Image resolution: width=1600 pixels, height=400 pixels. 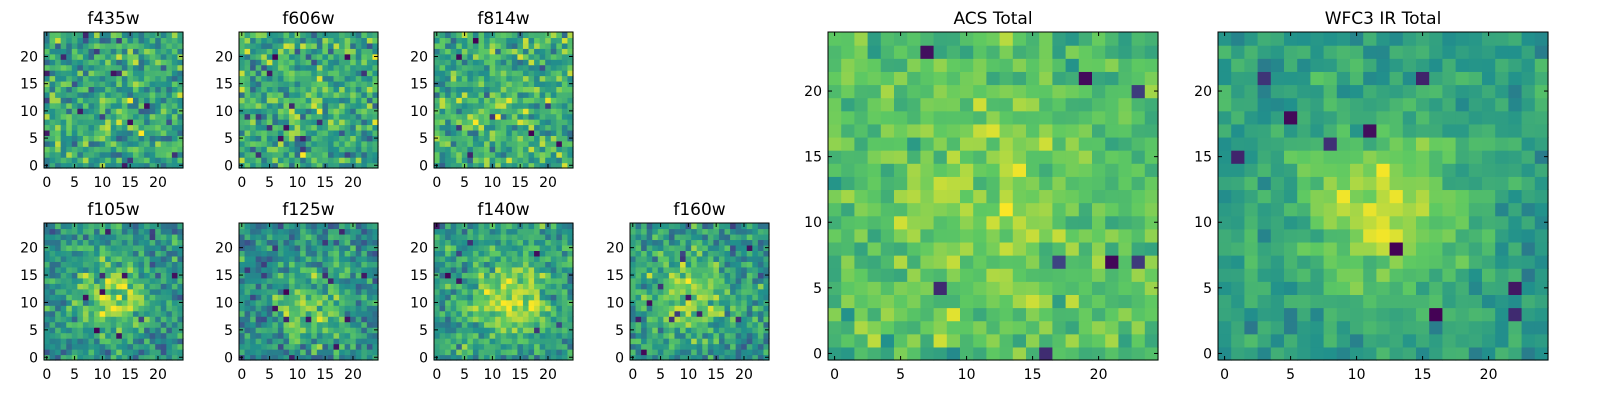 What do you see at coordinates (130, 183) in the screenshot?
I see `x-tick-label: 15` at bounding box center [130, 183].